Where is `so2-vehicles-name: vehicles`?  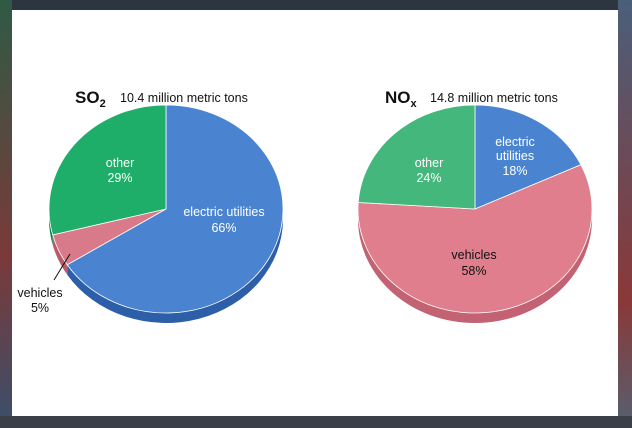 so2-vehicles-name: vehicles is located at coordinates (39, 293).